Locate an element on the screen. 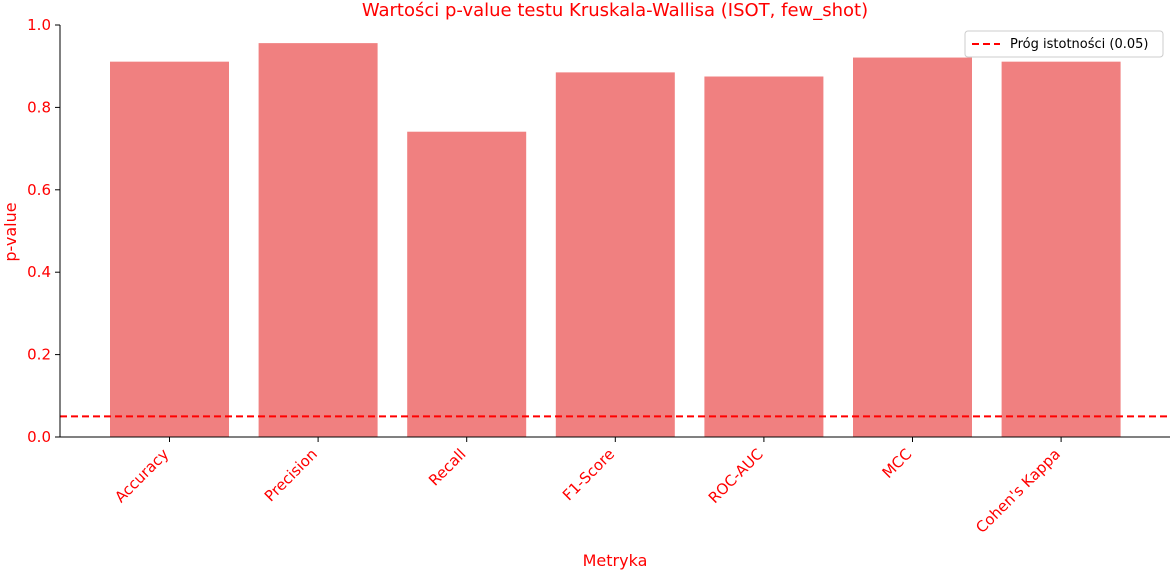 The height and width of the screenshot is (570, 1170). x-tick-label: Precision is located at coordinates (291, 475).